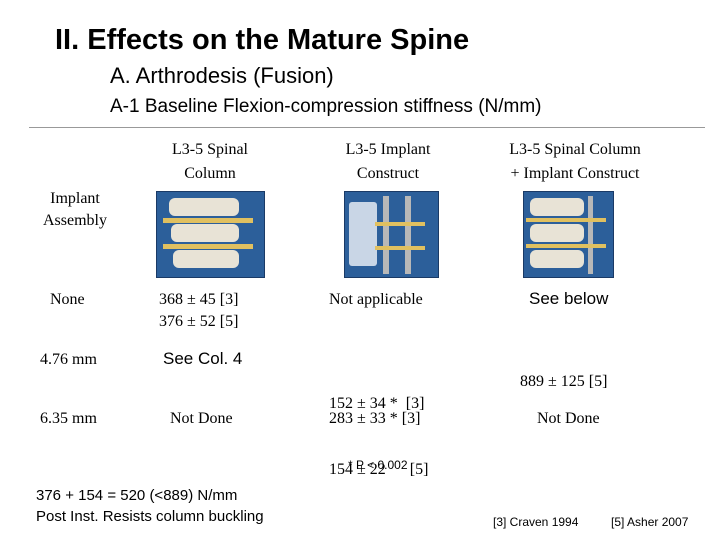 Image resolution: width=720 pixels, height=540 pixels. I want to click on column-header-implant-line2: Construct, so click(388, 173).